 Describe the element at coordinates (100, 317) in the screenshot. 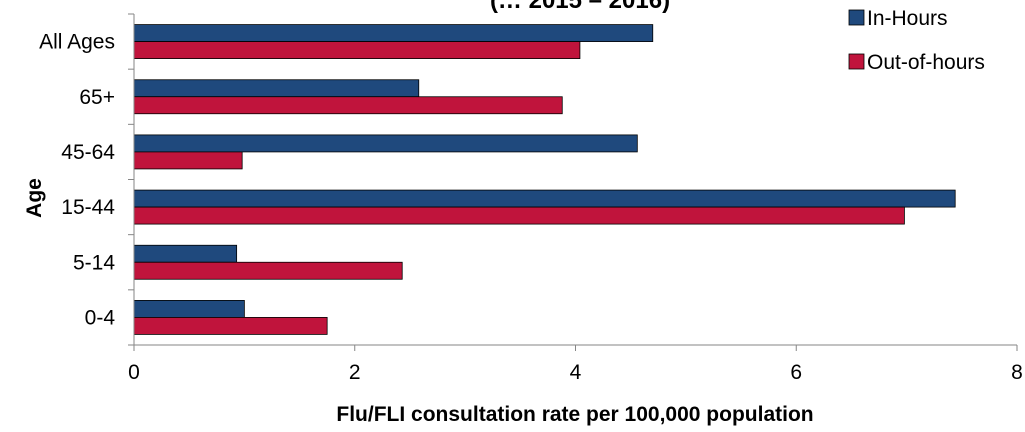

I see `y-tick-label: 0-4` at that location.